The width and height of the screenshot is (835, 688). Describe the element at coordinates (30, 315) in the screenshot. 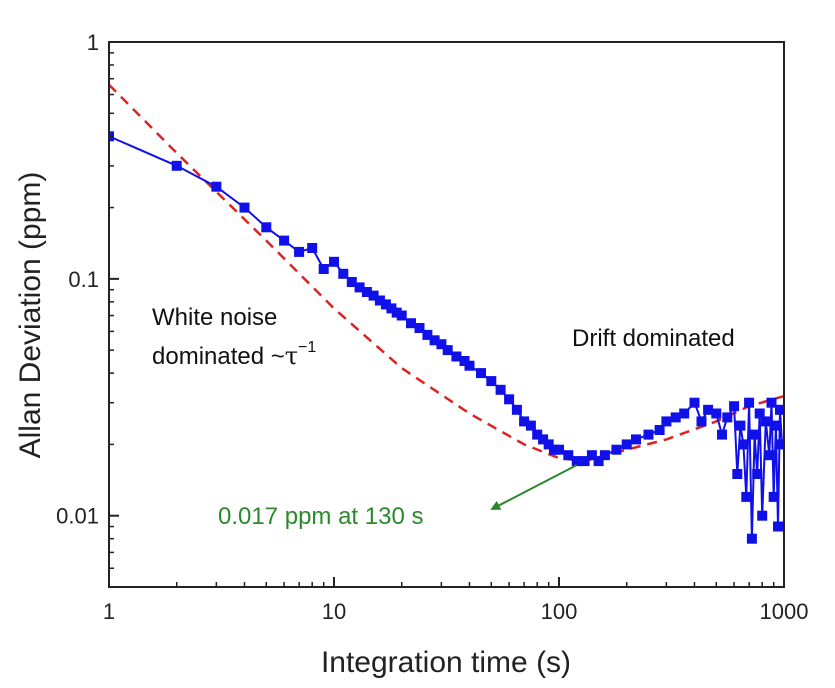

I see `y-axis-title: Allan Deviation (ppm)` at that location.